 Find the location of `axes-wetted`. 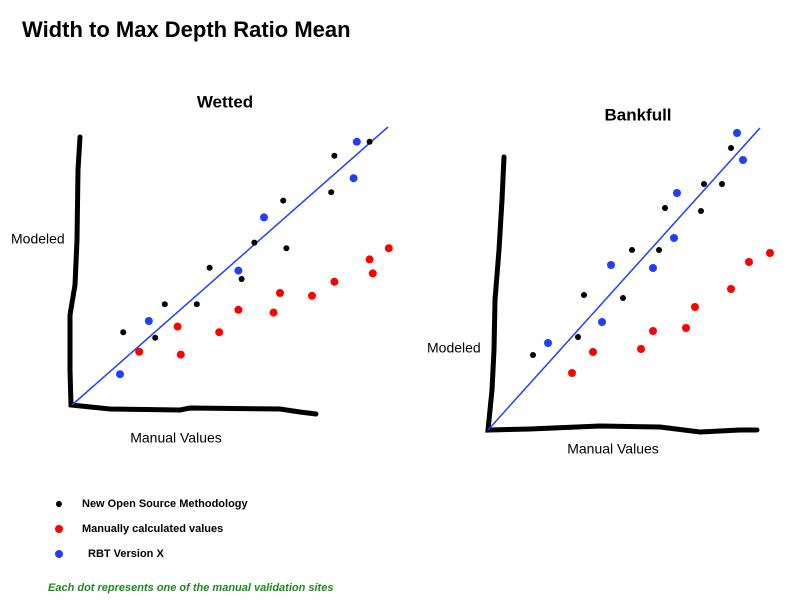

axes-wetted is located at coordinates (193, 275).